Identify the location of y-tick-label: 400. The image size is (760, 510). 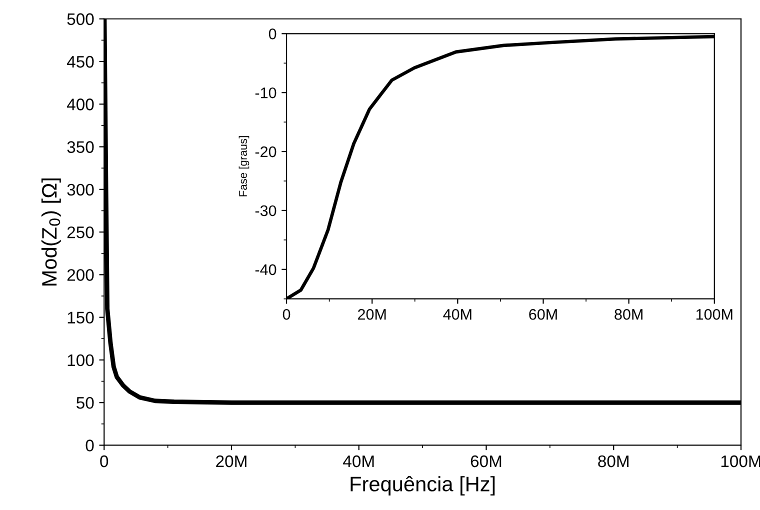
(80, 104).